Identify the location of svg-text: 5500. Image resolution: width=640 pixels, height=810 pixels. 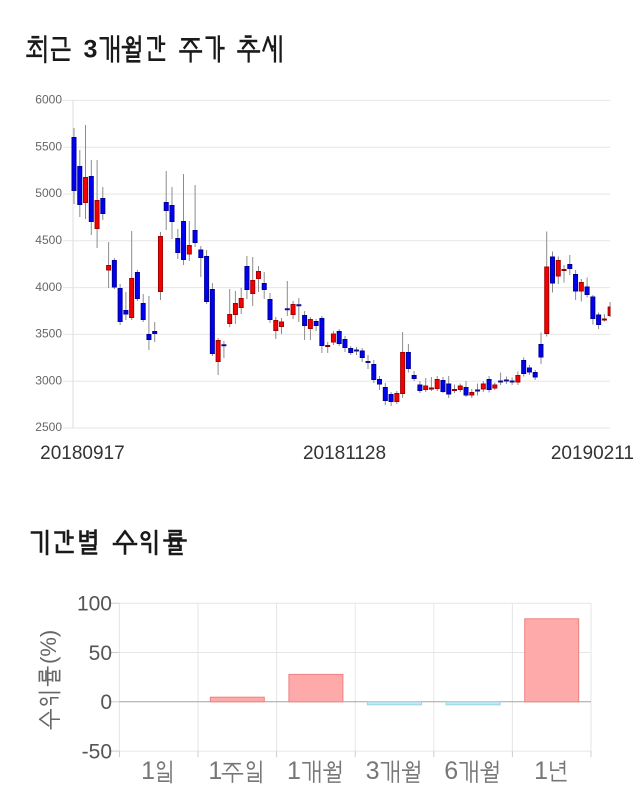
(48, 146).